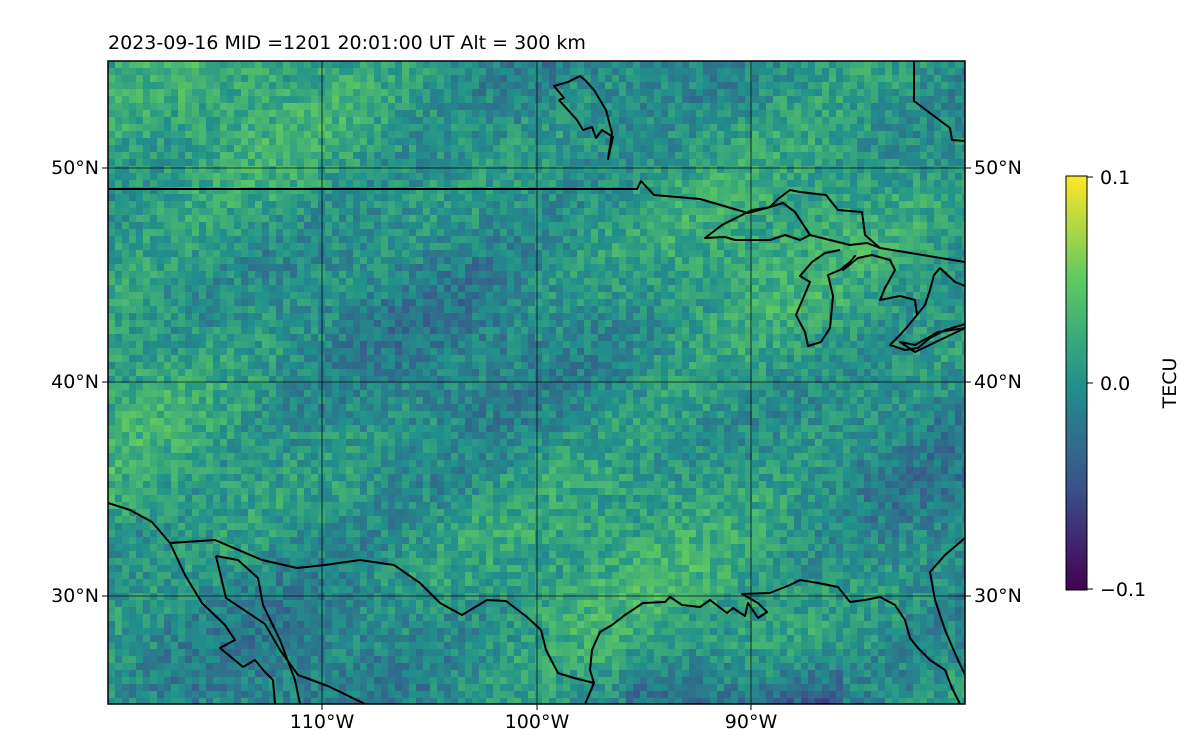 The height and width of the screenshot is (750, 1200). Describe the element at coordinates (757, 221) in the screenshot. I see `lake-superior-outline` at that location.